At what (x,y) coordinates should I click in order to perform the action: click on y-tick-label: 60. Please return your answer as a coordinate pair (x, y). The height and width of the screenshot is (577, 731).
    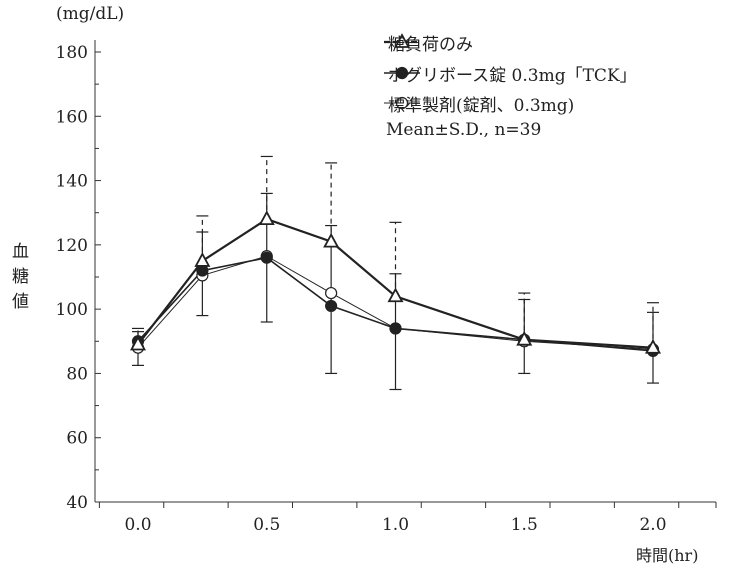
    Looking at the image, I should click on (77, 439).